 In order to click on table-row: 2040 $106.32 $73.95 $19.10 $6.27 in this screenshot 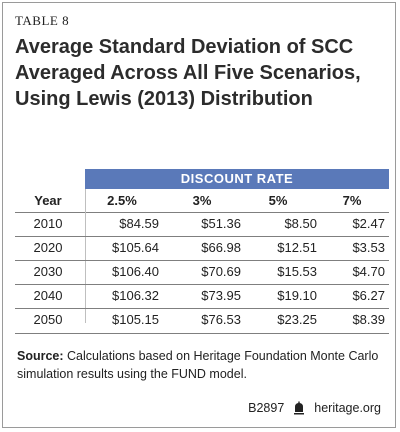, I will do `click(202, 296)`.